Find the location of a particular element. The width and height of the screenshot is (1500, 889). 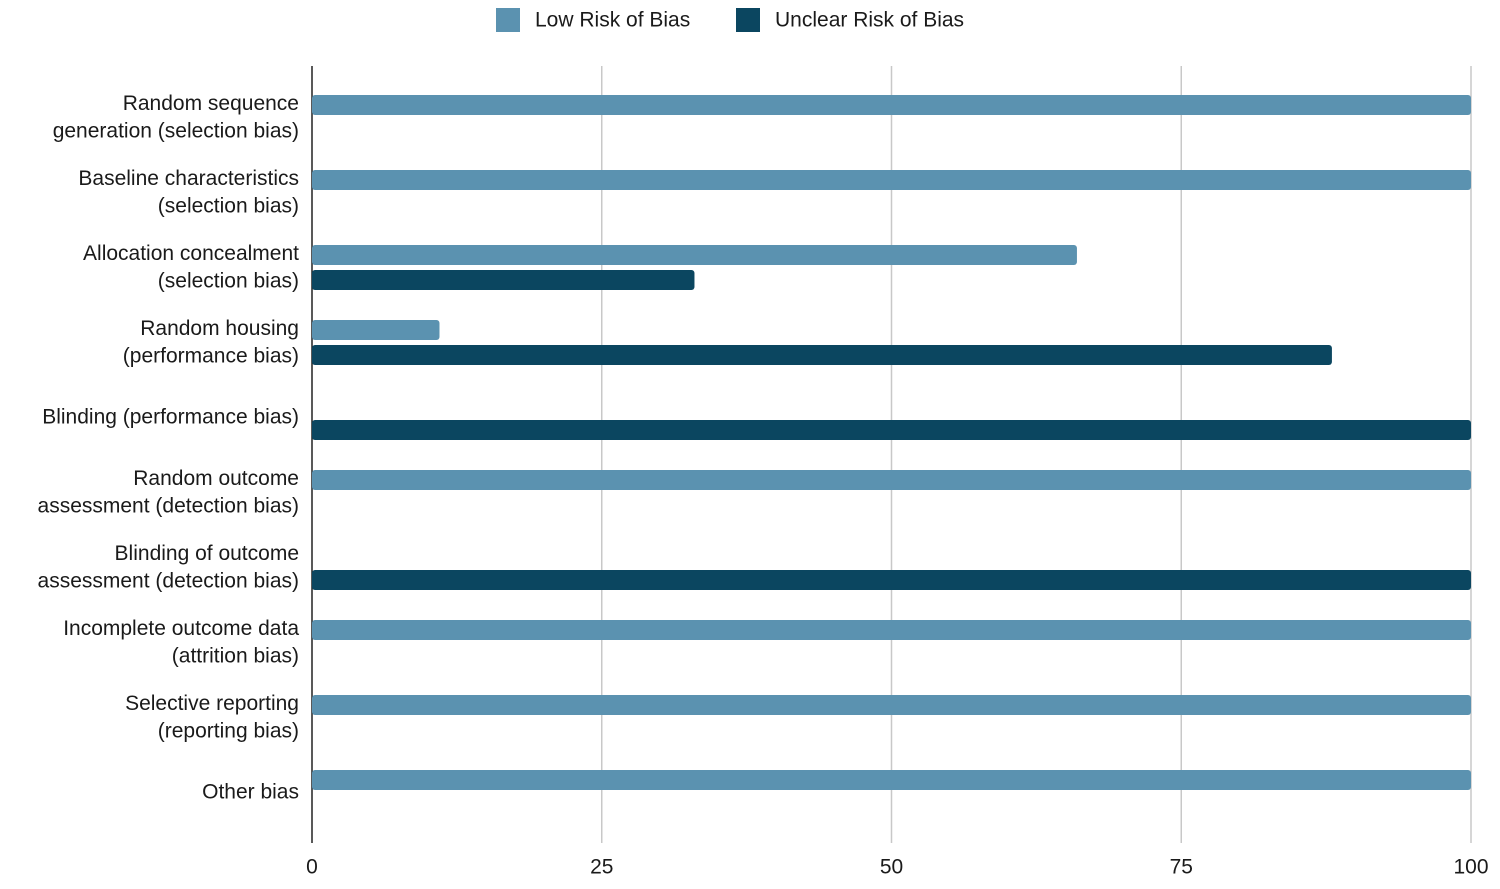

x-tick-label: 0 is located at coordinates (312, 867).